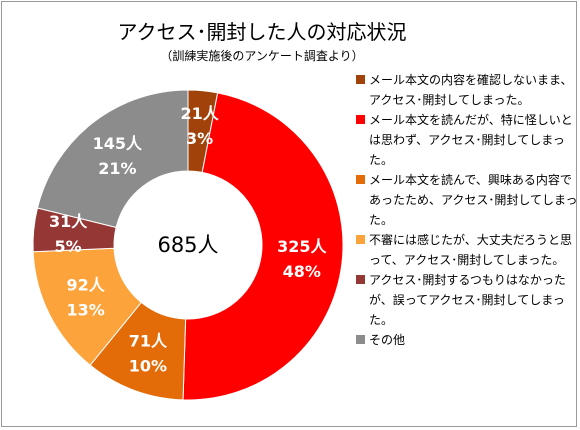  Describe the element at coordinates (68, 221) in the screenshot. I see `slice-count-label-4: 31人` at that location.